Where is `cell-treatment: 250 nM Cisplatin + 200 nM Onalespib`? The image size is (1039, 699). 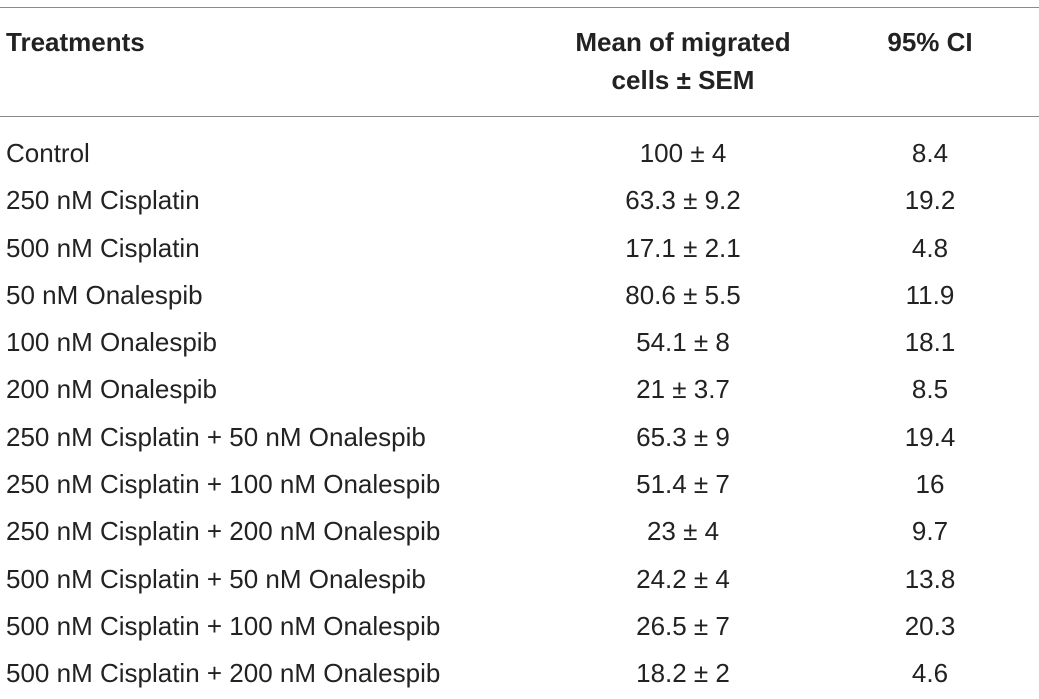 cell-treatment: 250 nM Cisplatin + 200 nM Onalespib is located at coordinates (223, 531).